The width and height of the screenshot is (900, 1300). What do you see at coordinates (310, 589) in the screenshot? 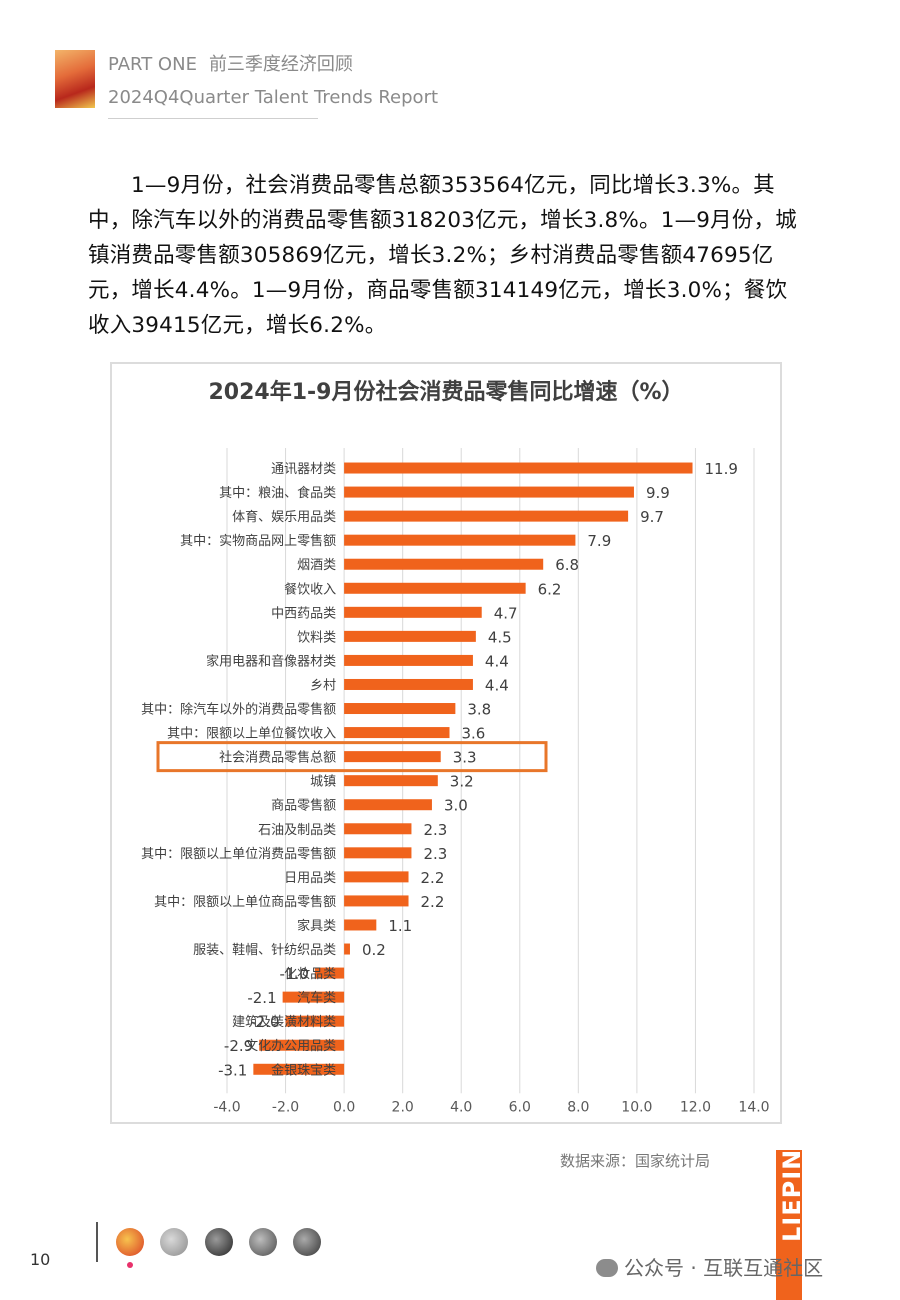
I see `category-label: 餐饮收入` at bounding box center [310, 589].